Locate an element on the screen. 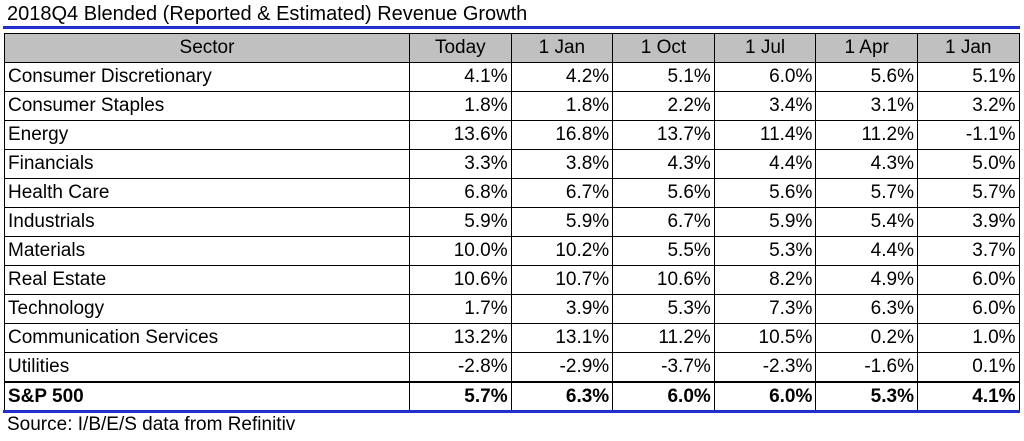  column-header-1-jul: 1 Jul is located at coordinates (765, 48).